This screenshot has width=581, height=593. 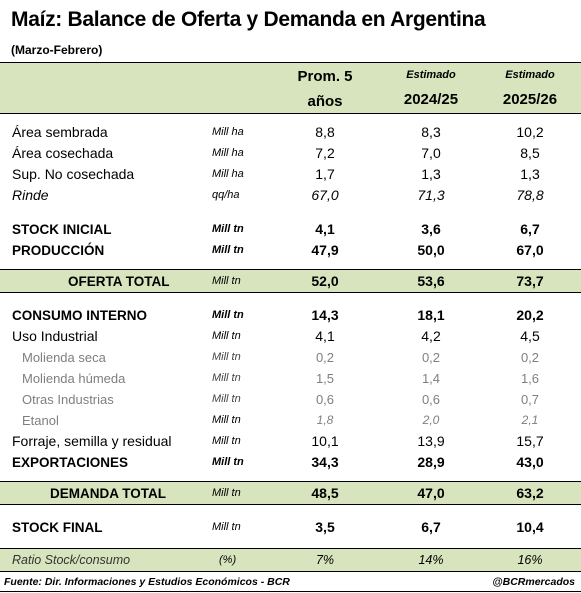 What do you see at coordinates (290, 336) in the screenshot?
I see `table-row: Uso Industrial Mill tn 4,1 4,2 4,5` at bounding box center [290, 336].